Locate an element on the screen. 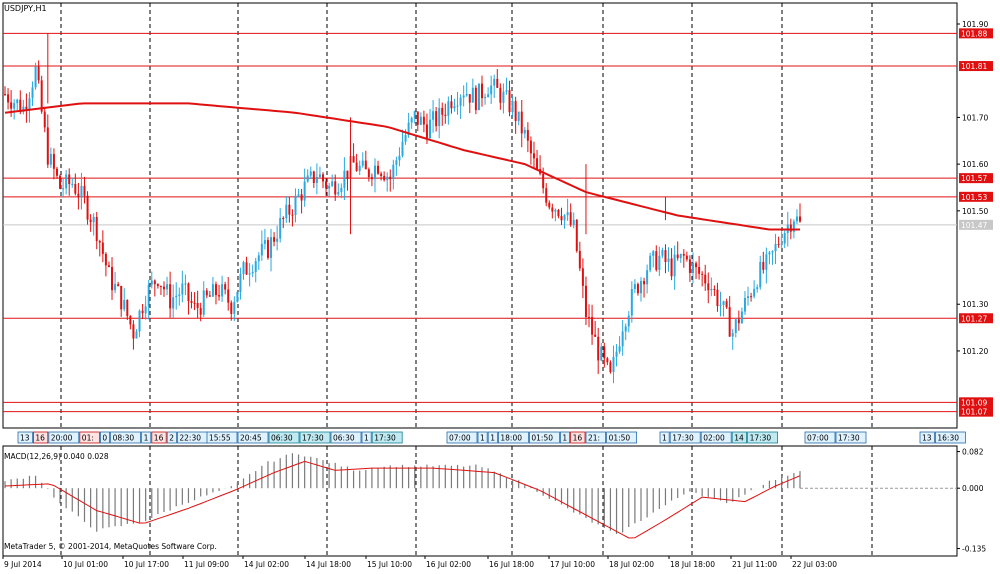 The width and height of the screenshot is (1000, 574). event-marker-label: 06:30 is located at coordinates (282, 438).